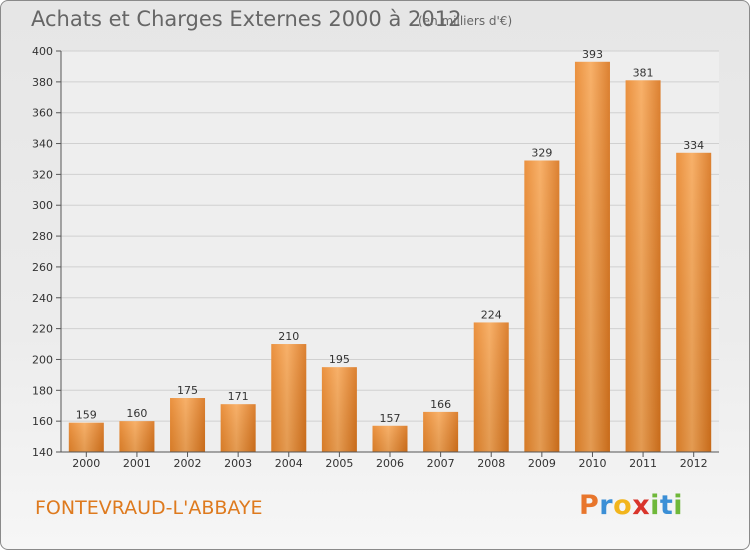 The image size is (750, 550). Describe the element at coordinates (542, 463) in the screenshot. I see `x-tick-label: 2009` at that location.